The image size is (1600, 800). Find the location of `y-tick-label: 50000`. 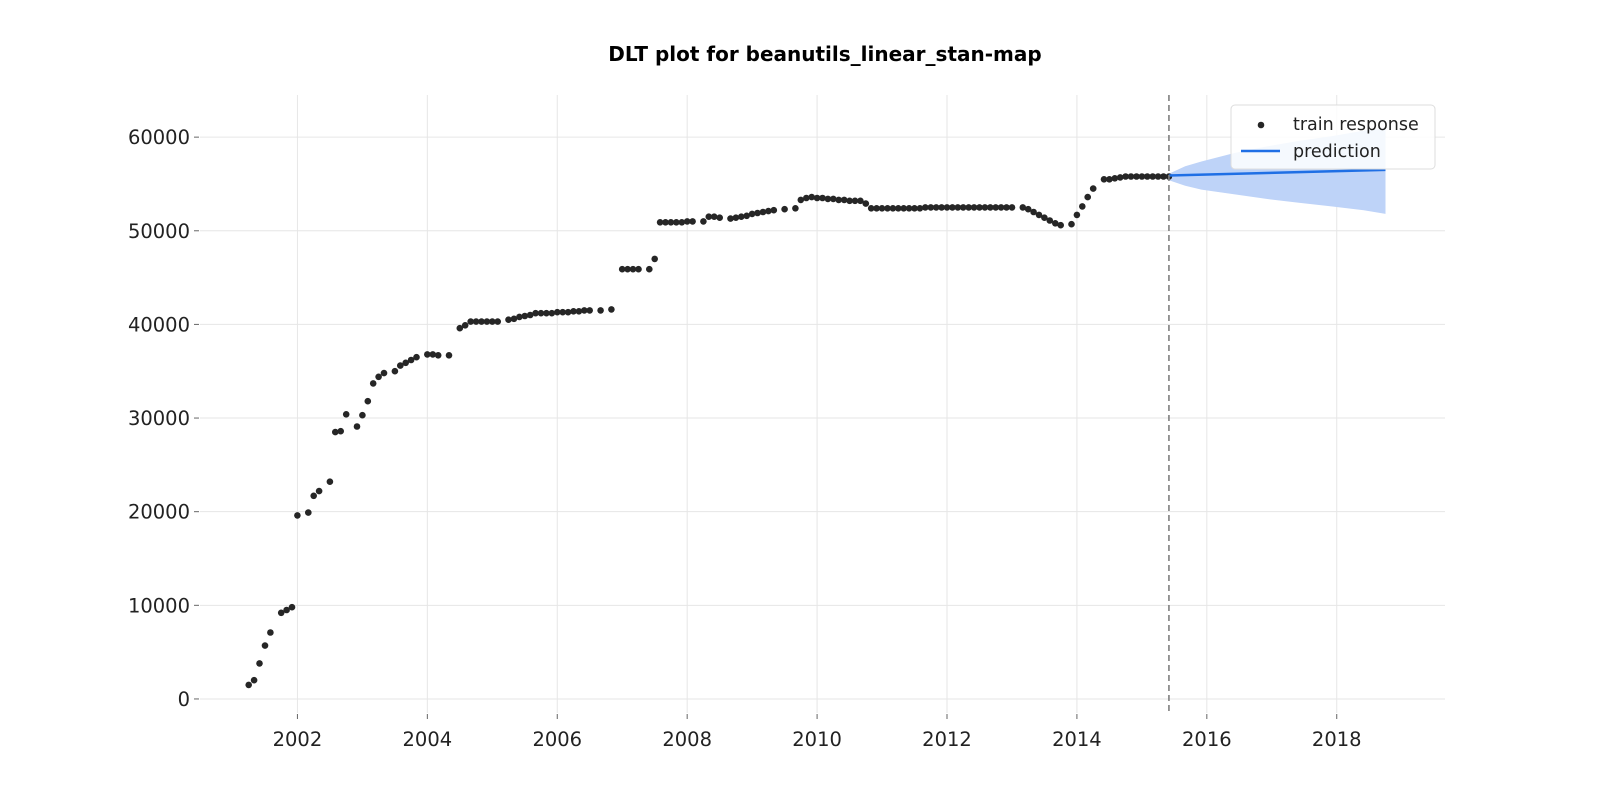

y-tick-label: 50000 is located at coordinates (159, 231).